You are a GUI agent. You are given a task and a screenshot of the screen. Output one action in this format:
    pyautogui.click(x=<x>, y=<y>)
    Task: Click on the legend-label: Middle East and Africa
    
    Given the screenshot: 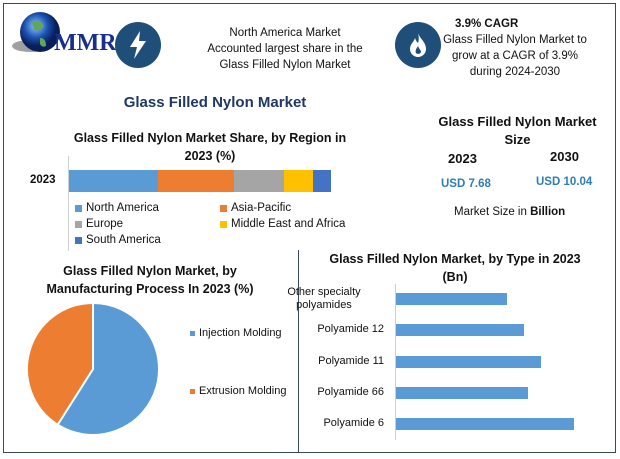 What is the action you would take?
    pyautogui.click(x=288, y=224)
    